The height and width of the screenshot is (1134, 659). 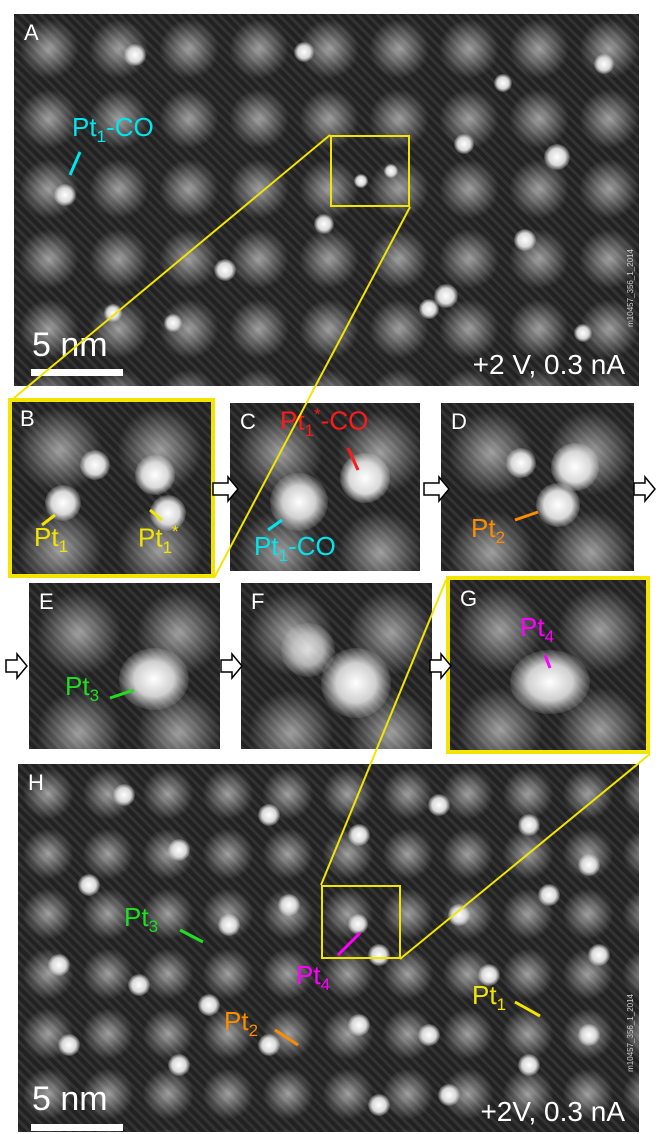 What do you see at coordinates (31, 32) in the screenshot?
I see `panel-a-letter: A` at bounding box center [31, 32].